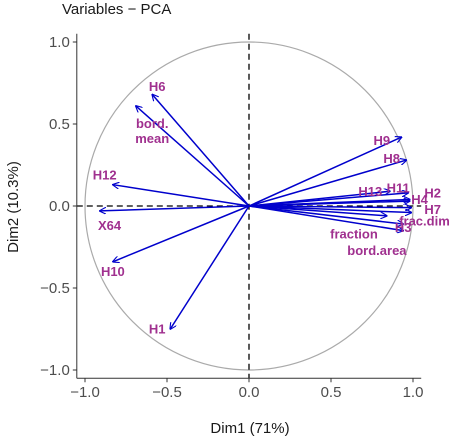 This screenshot has width=474, height=437. What do you see at coordinates (105, 174) in the screenshot?
I see `label-h12: H12` at bounding box center [105, 174].